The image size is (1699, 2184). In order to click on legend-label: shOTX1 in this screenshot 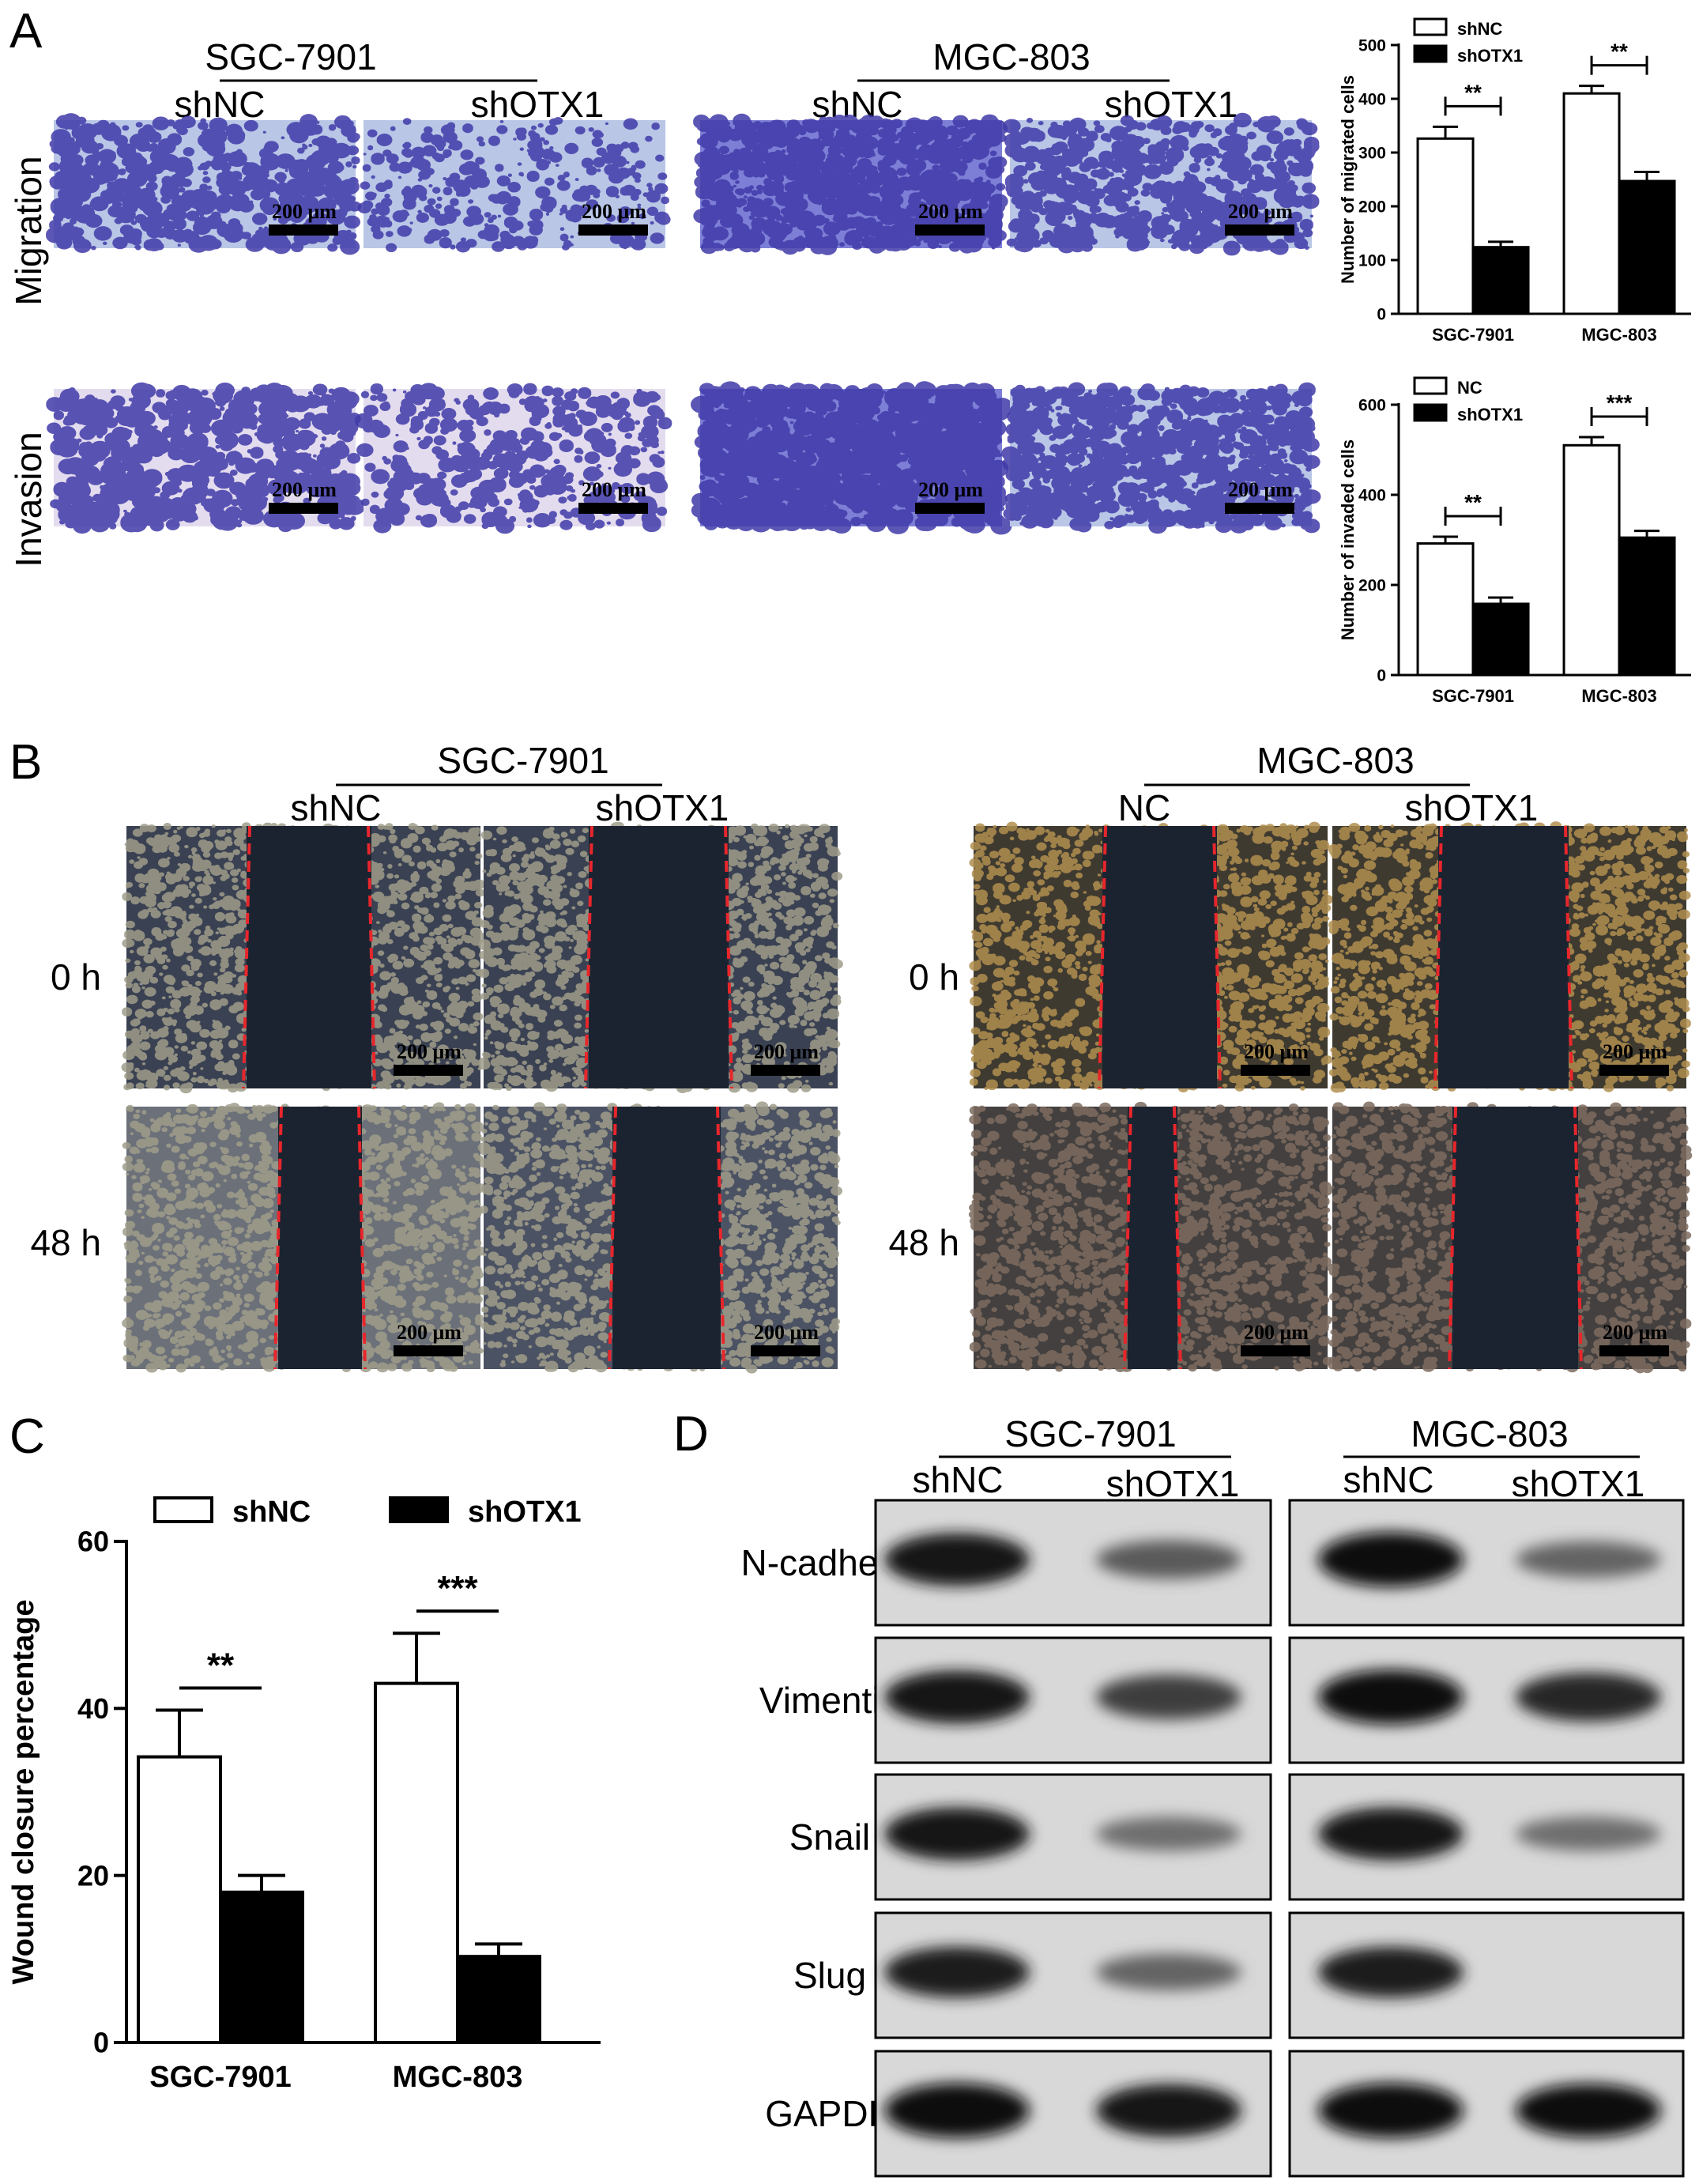, I will do `click(1490, 414)`.